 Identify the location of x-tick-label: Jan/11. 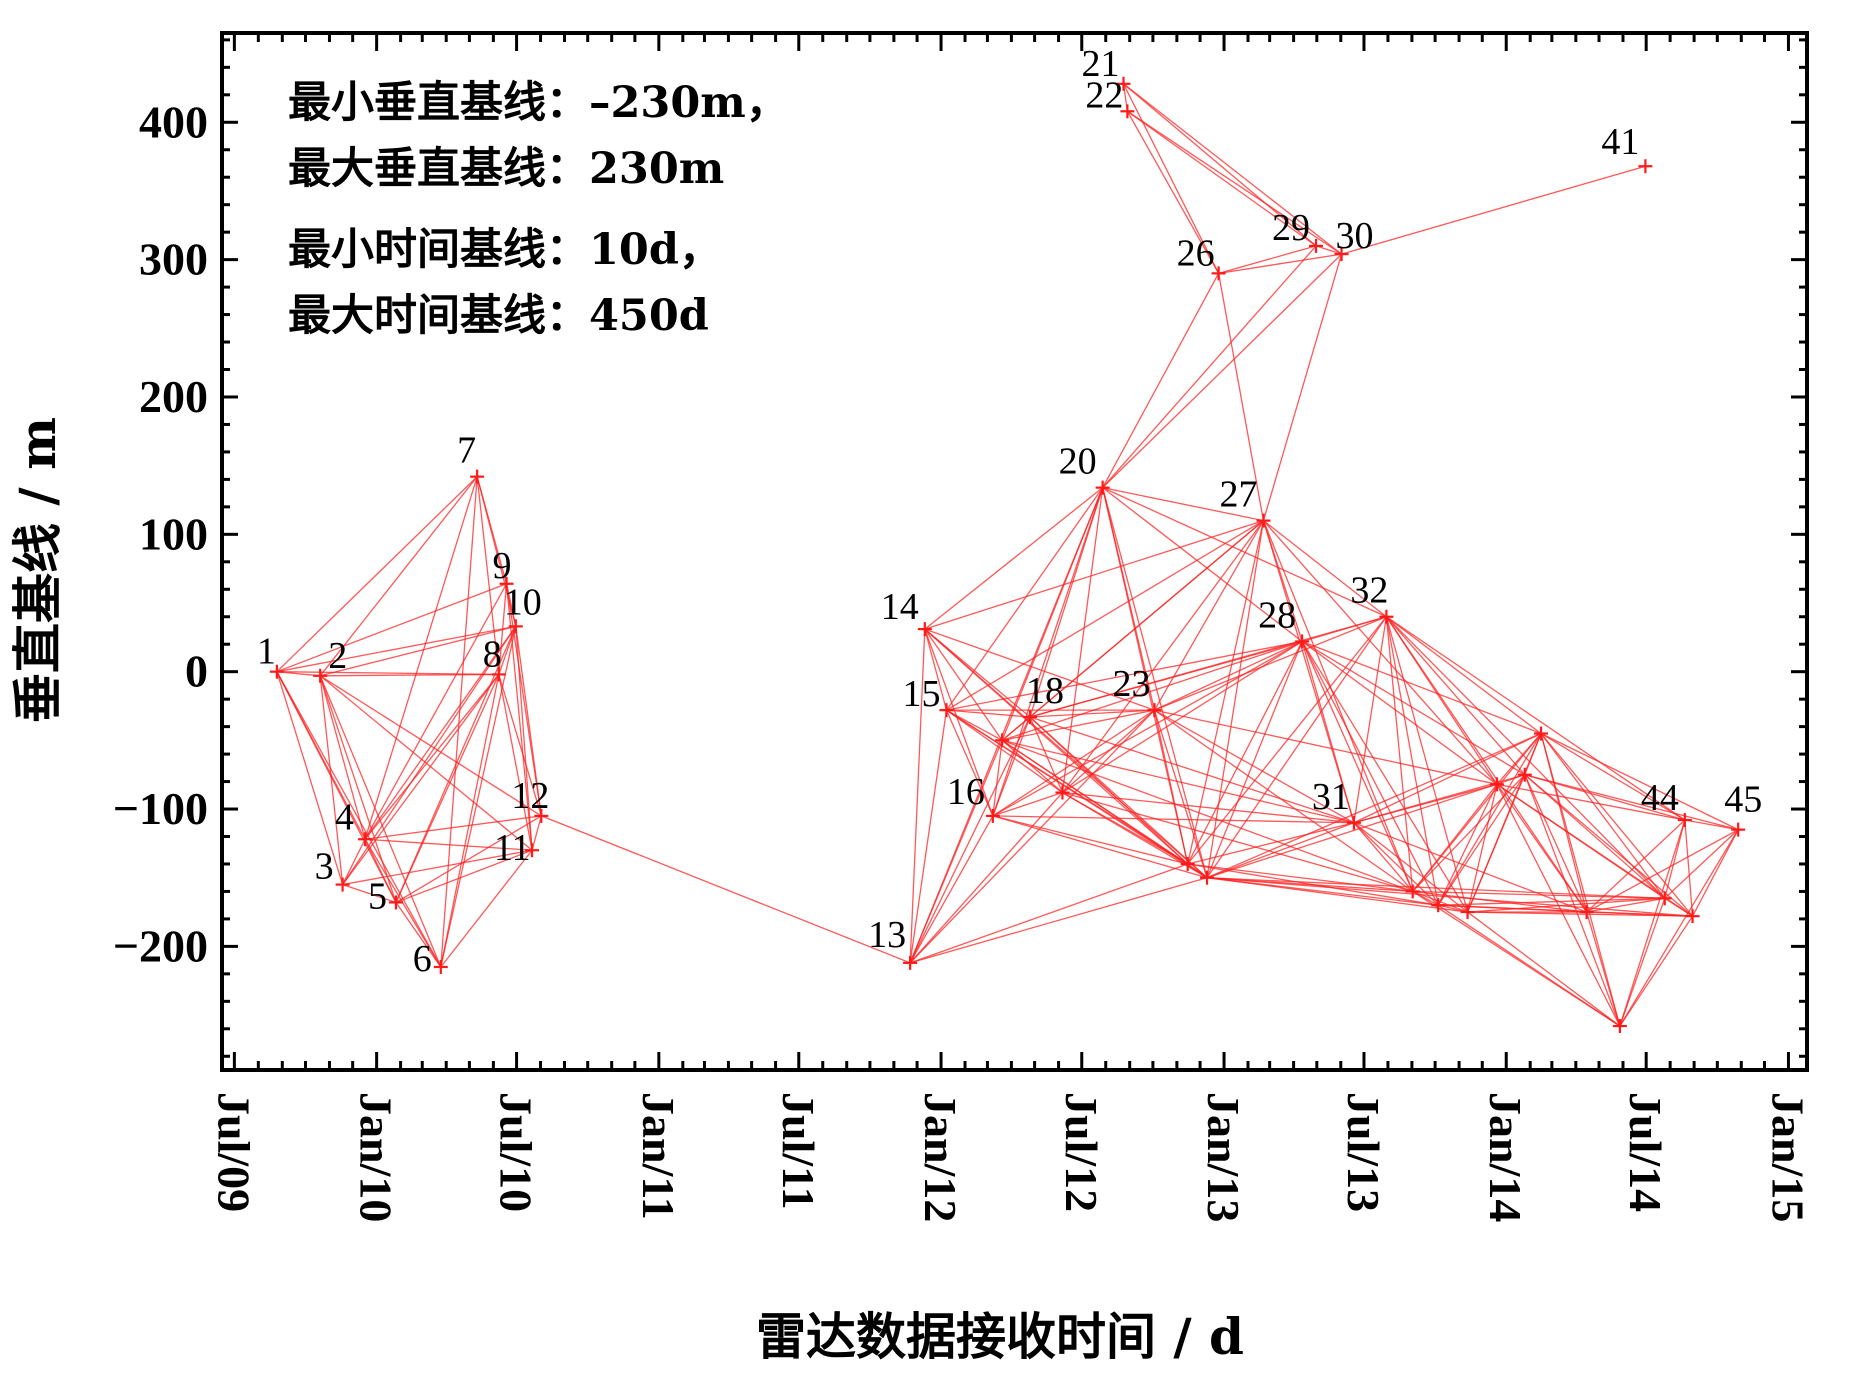
(658, 1156).